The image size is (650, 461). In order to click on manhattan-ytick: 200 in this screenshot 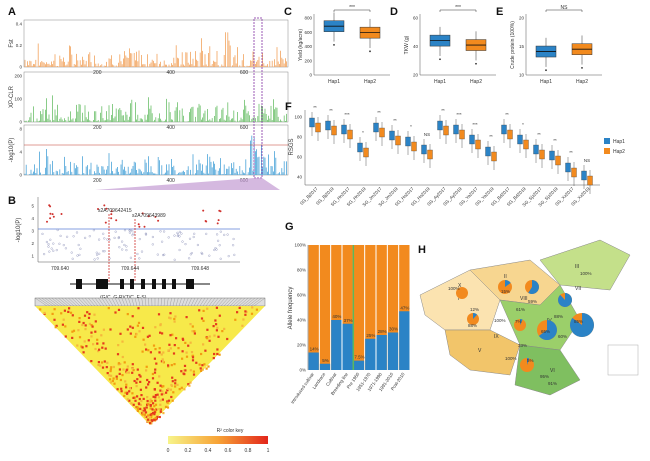, I will do `click(18, 76)`.